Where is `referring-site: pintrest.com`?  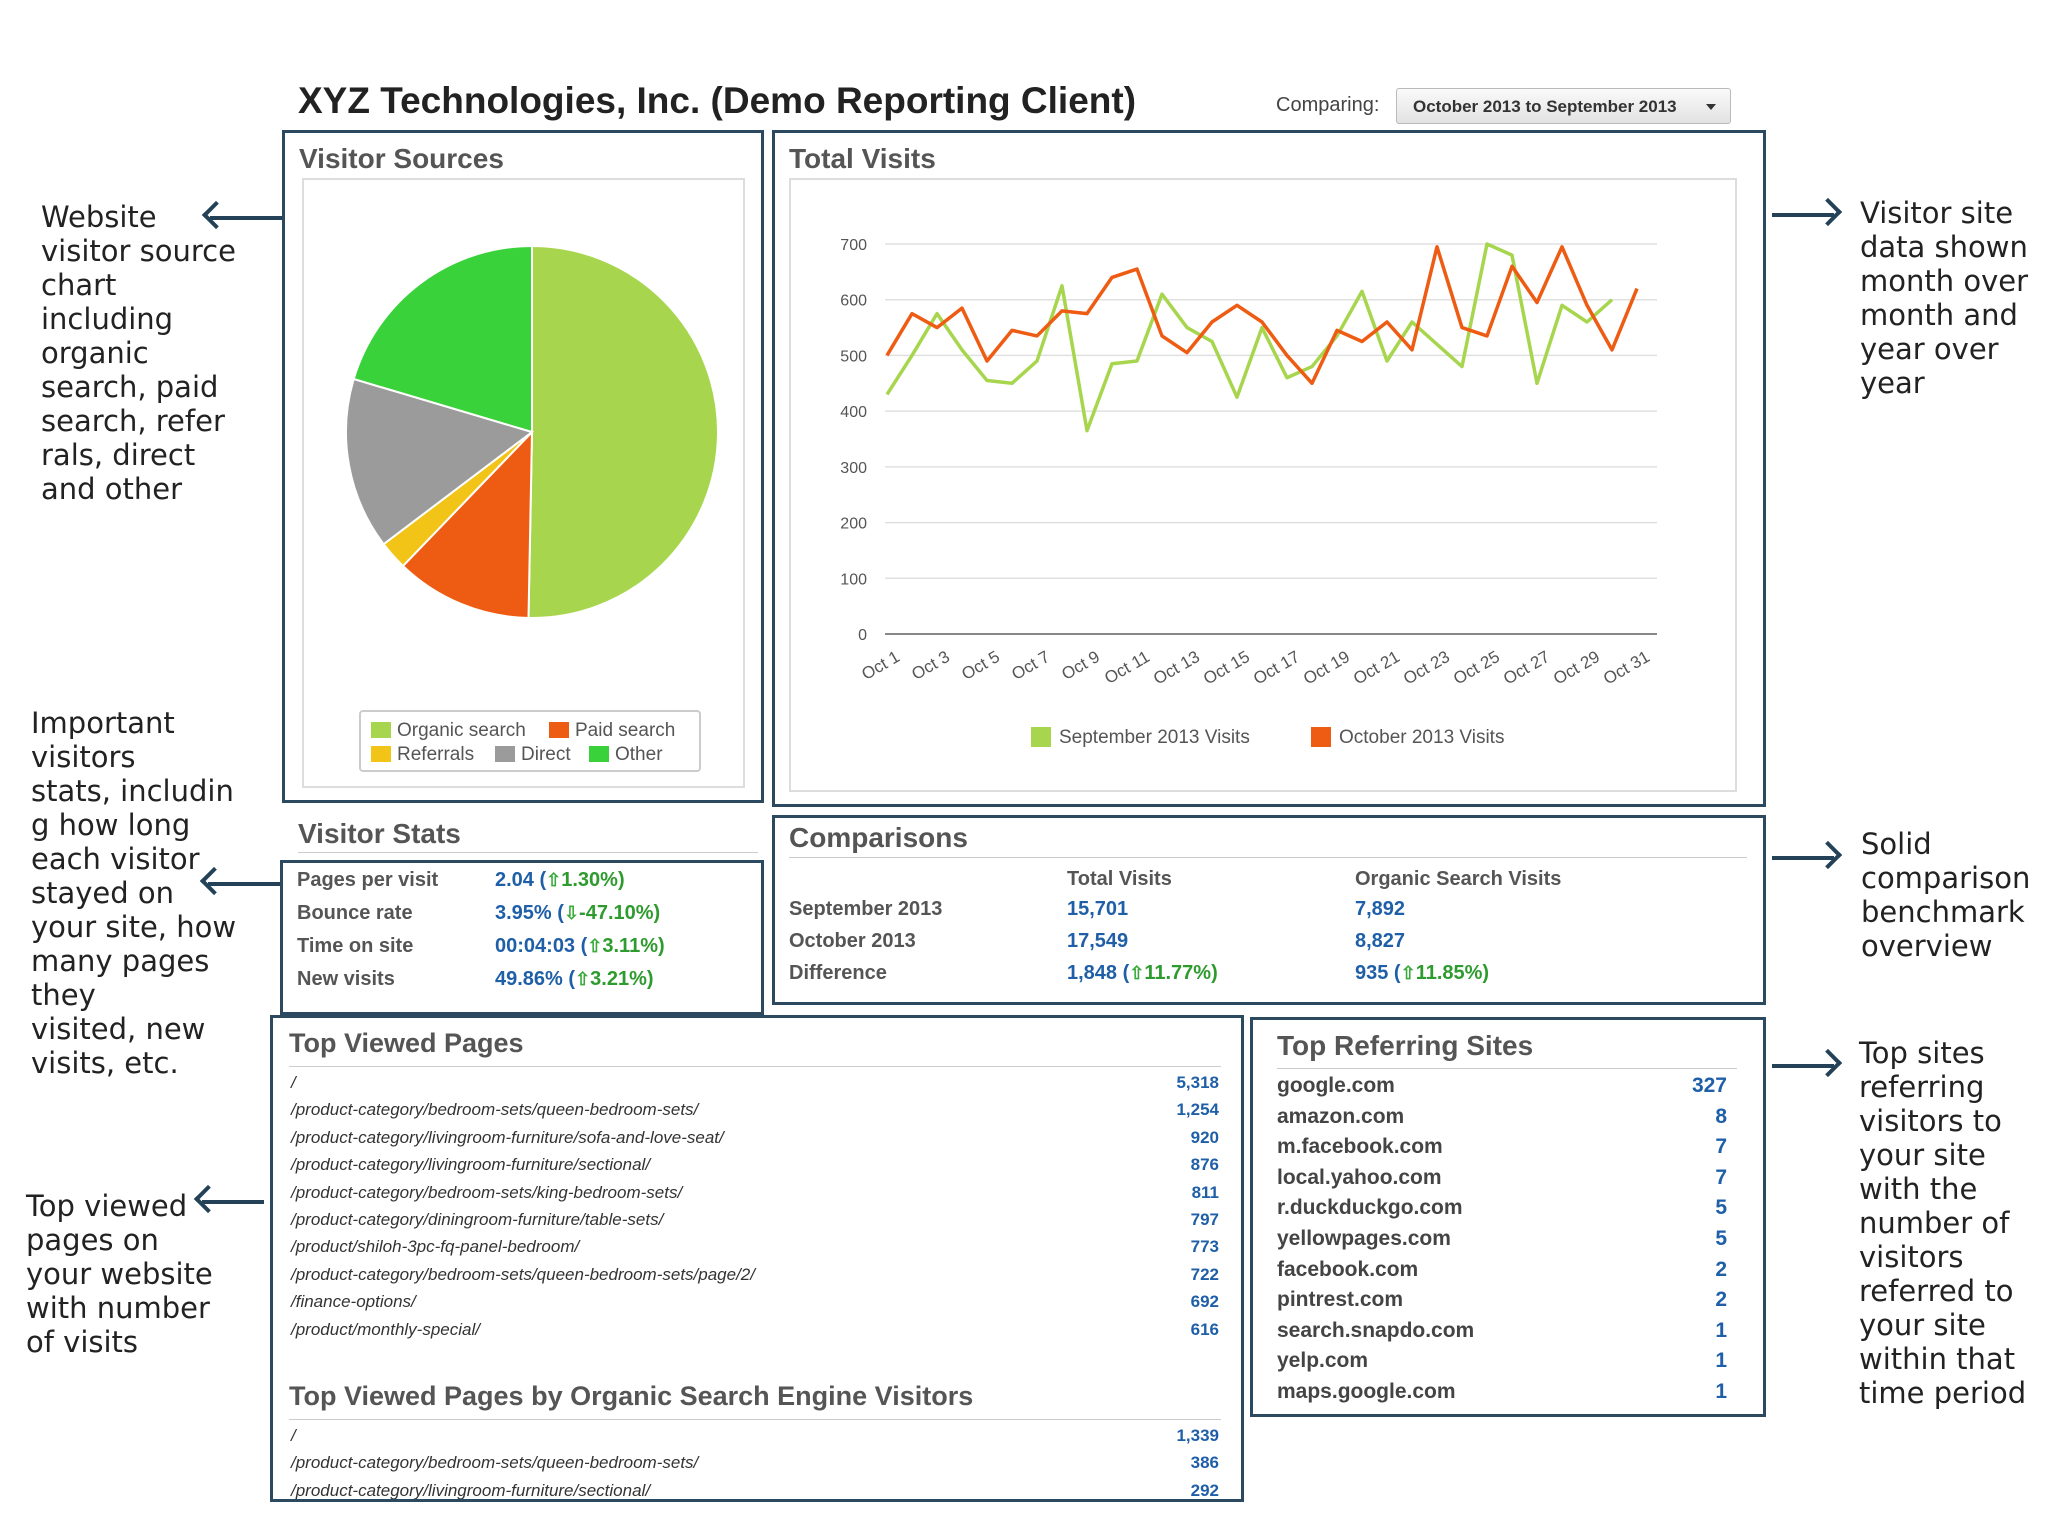
referring-site: pintrest.com is located at coordinates (1340, 1300).